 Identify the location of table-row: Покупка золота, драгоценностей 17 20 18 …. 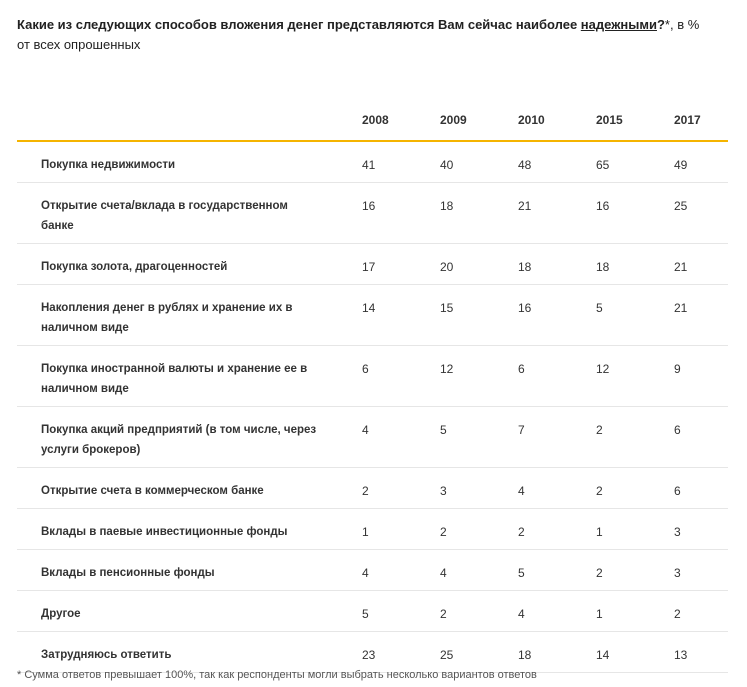
(372, 264).